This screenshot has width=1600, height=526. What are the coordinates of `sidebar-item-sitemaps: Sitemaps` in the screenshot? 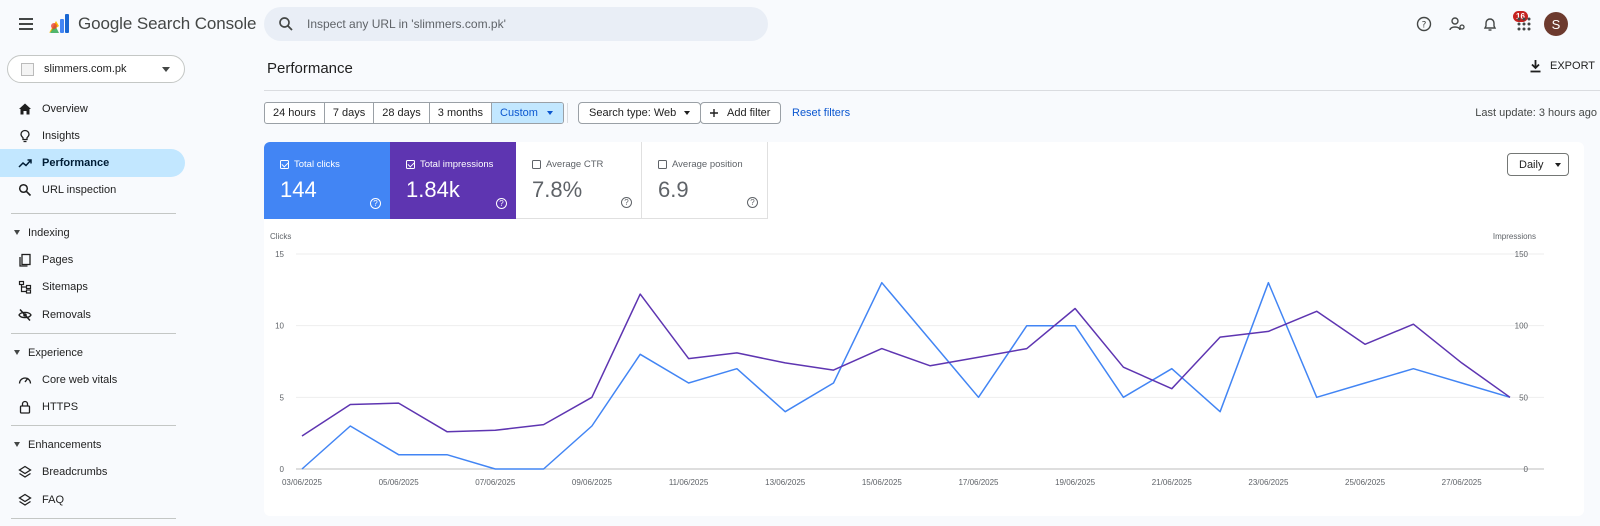 It's located at (92, 287).